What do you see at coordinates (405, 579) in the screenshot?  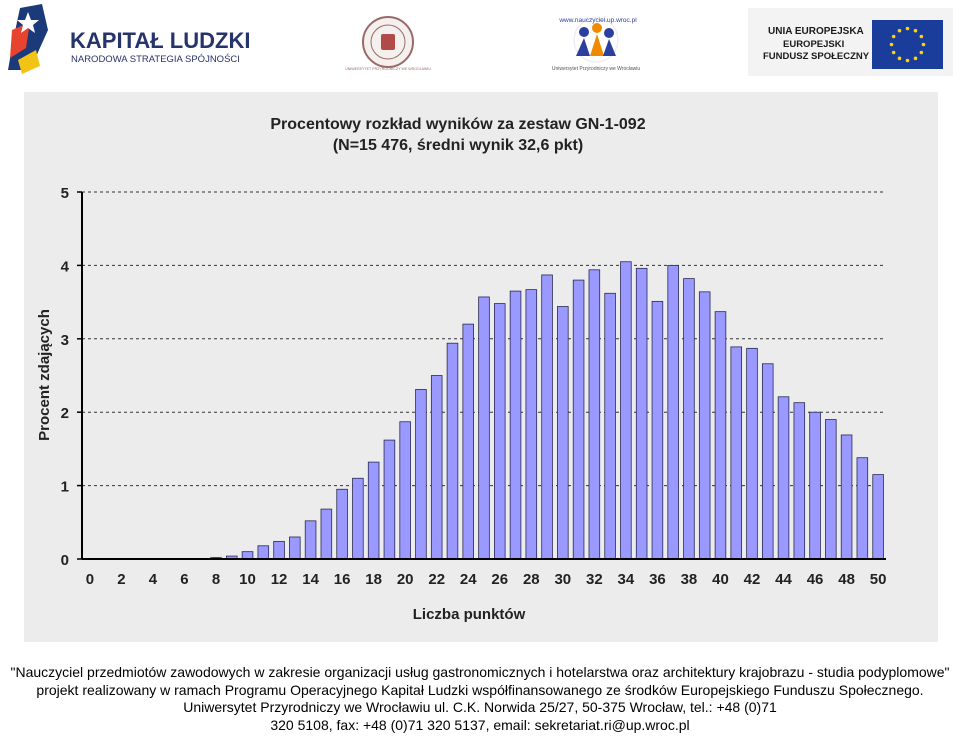 I see `x-tick-label: 20` at bounding box center [405, 579].